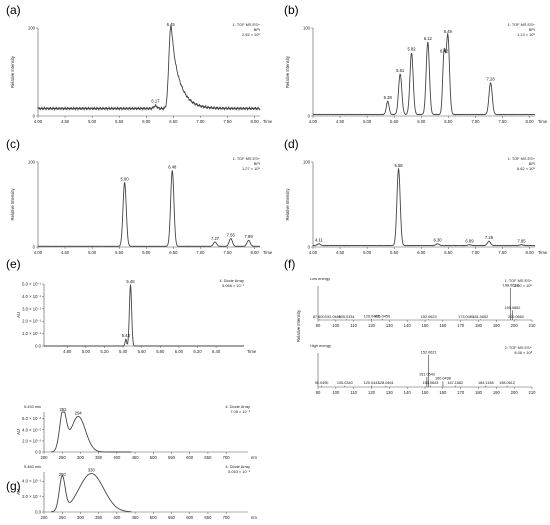 This screenshot has width=550, height=525. Describe the element at coordinates (411, 49) in the screenshot. I see `peak-label: 5.82` at that location.